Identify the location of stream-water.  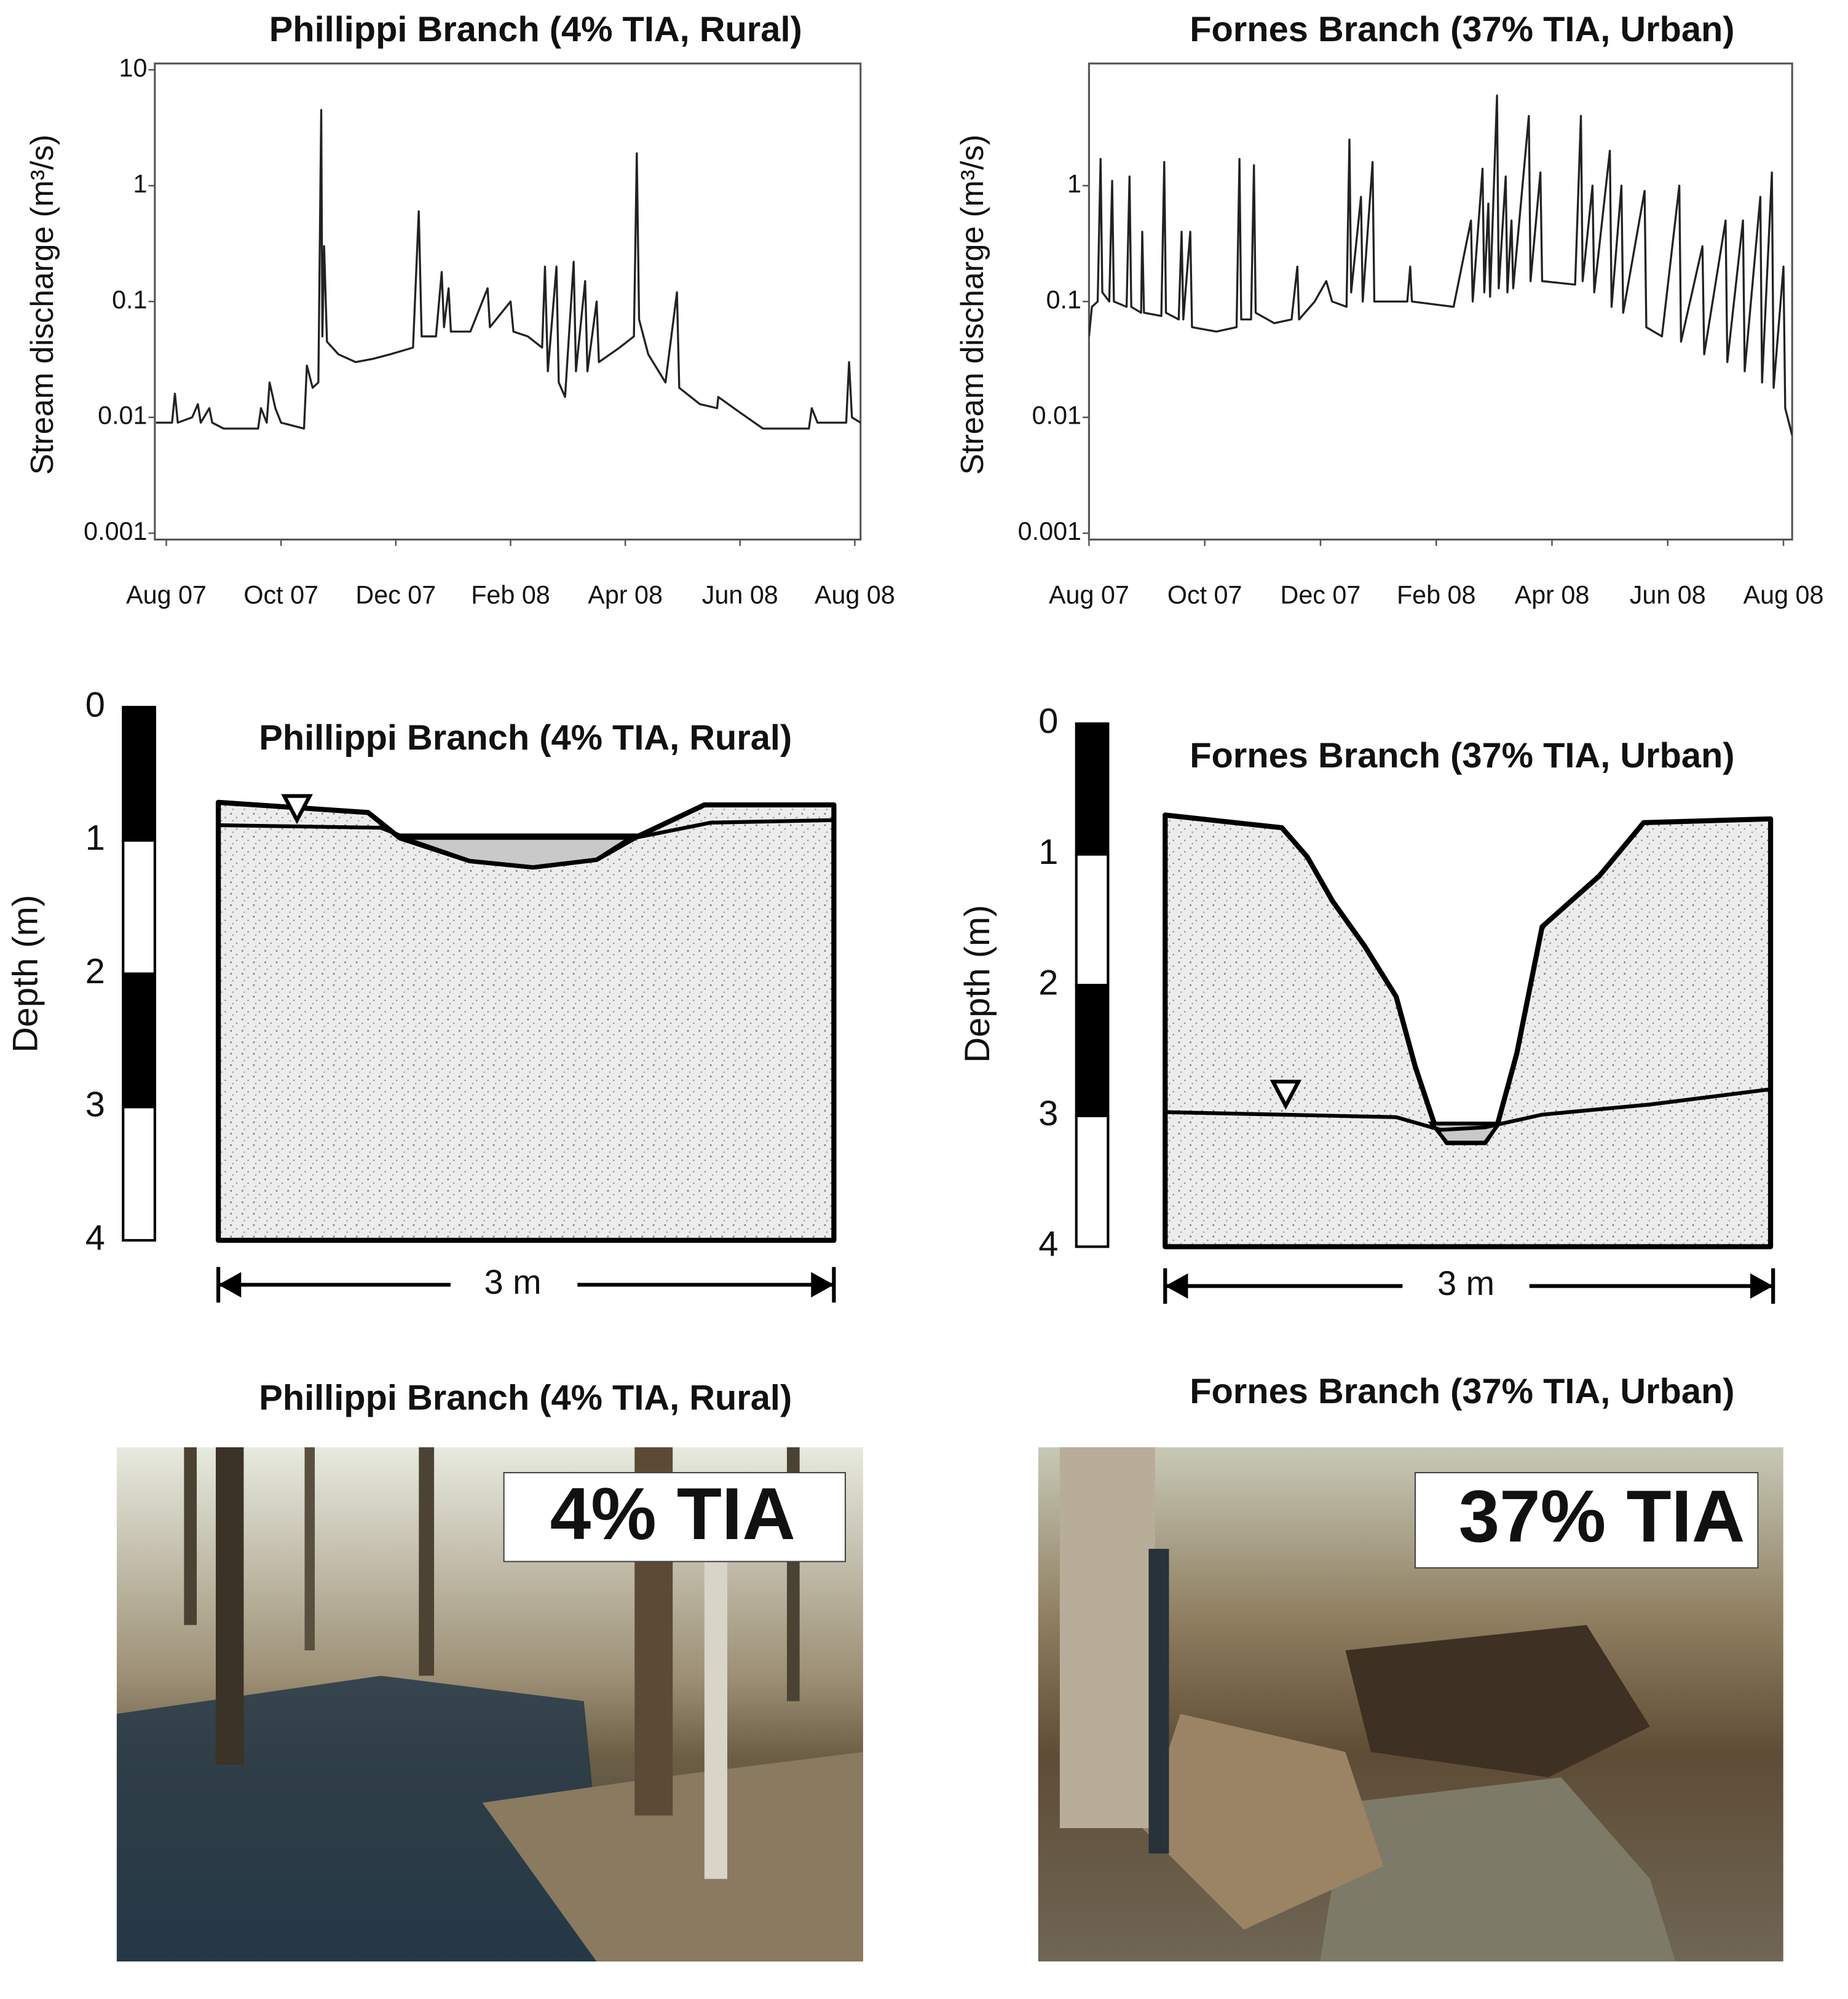
(518, 851).